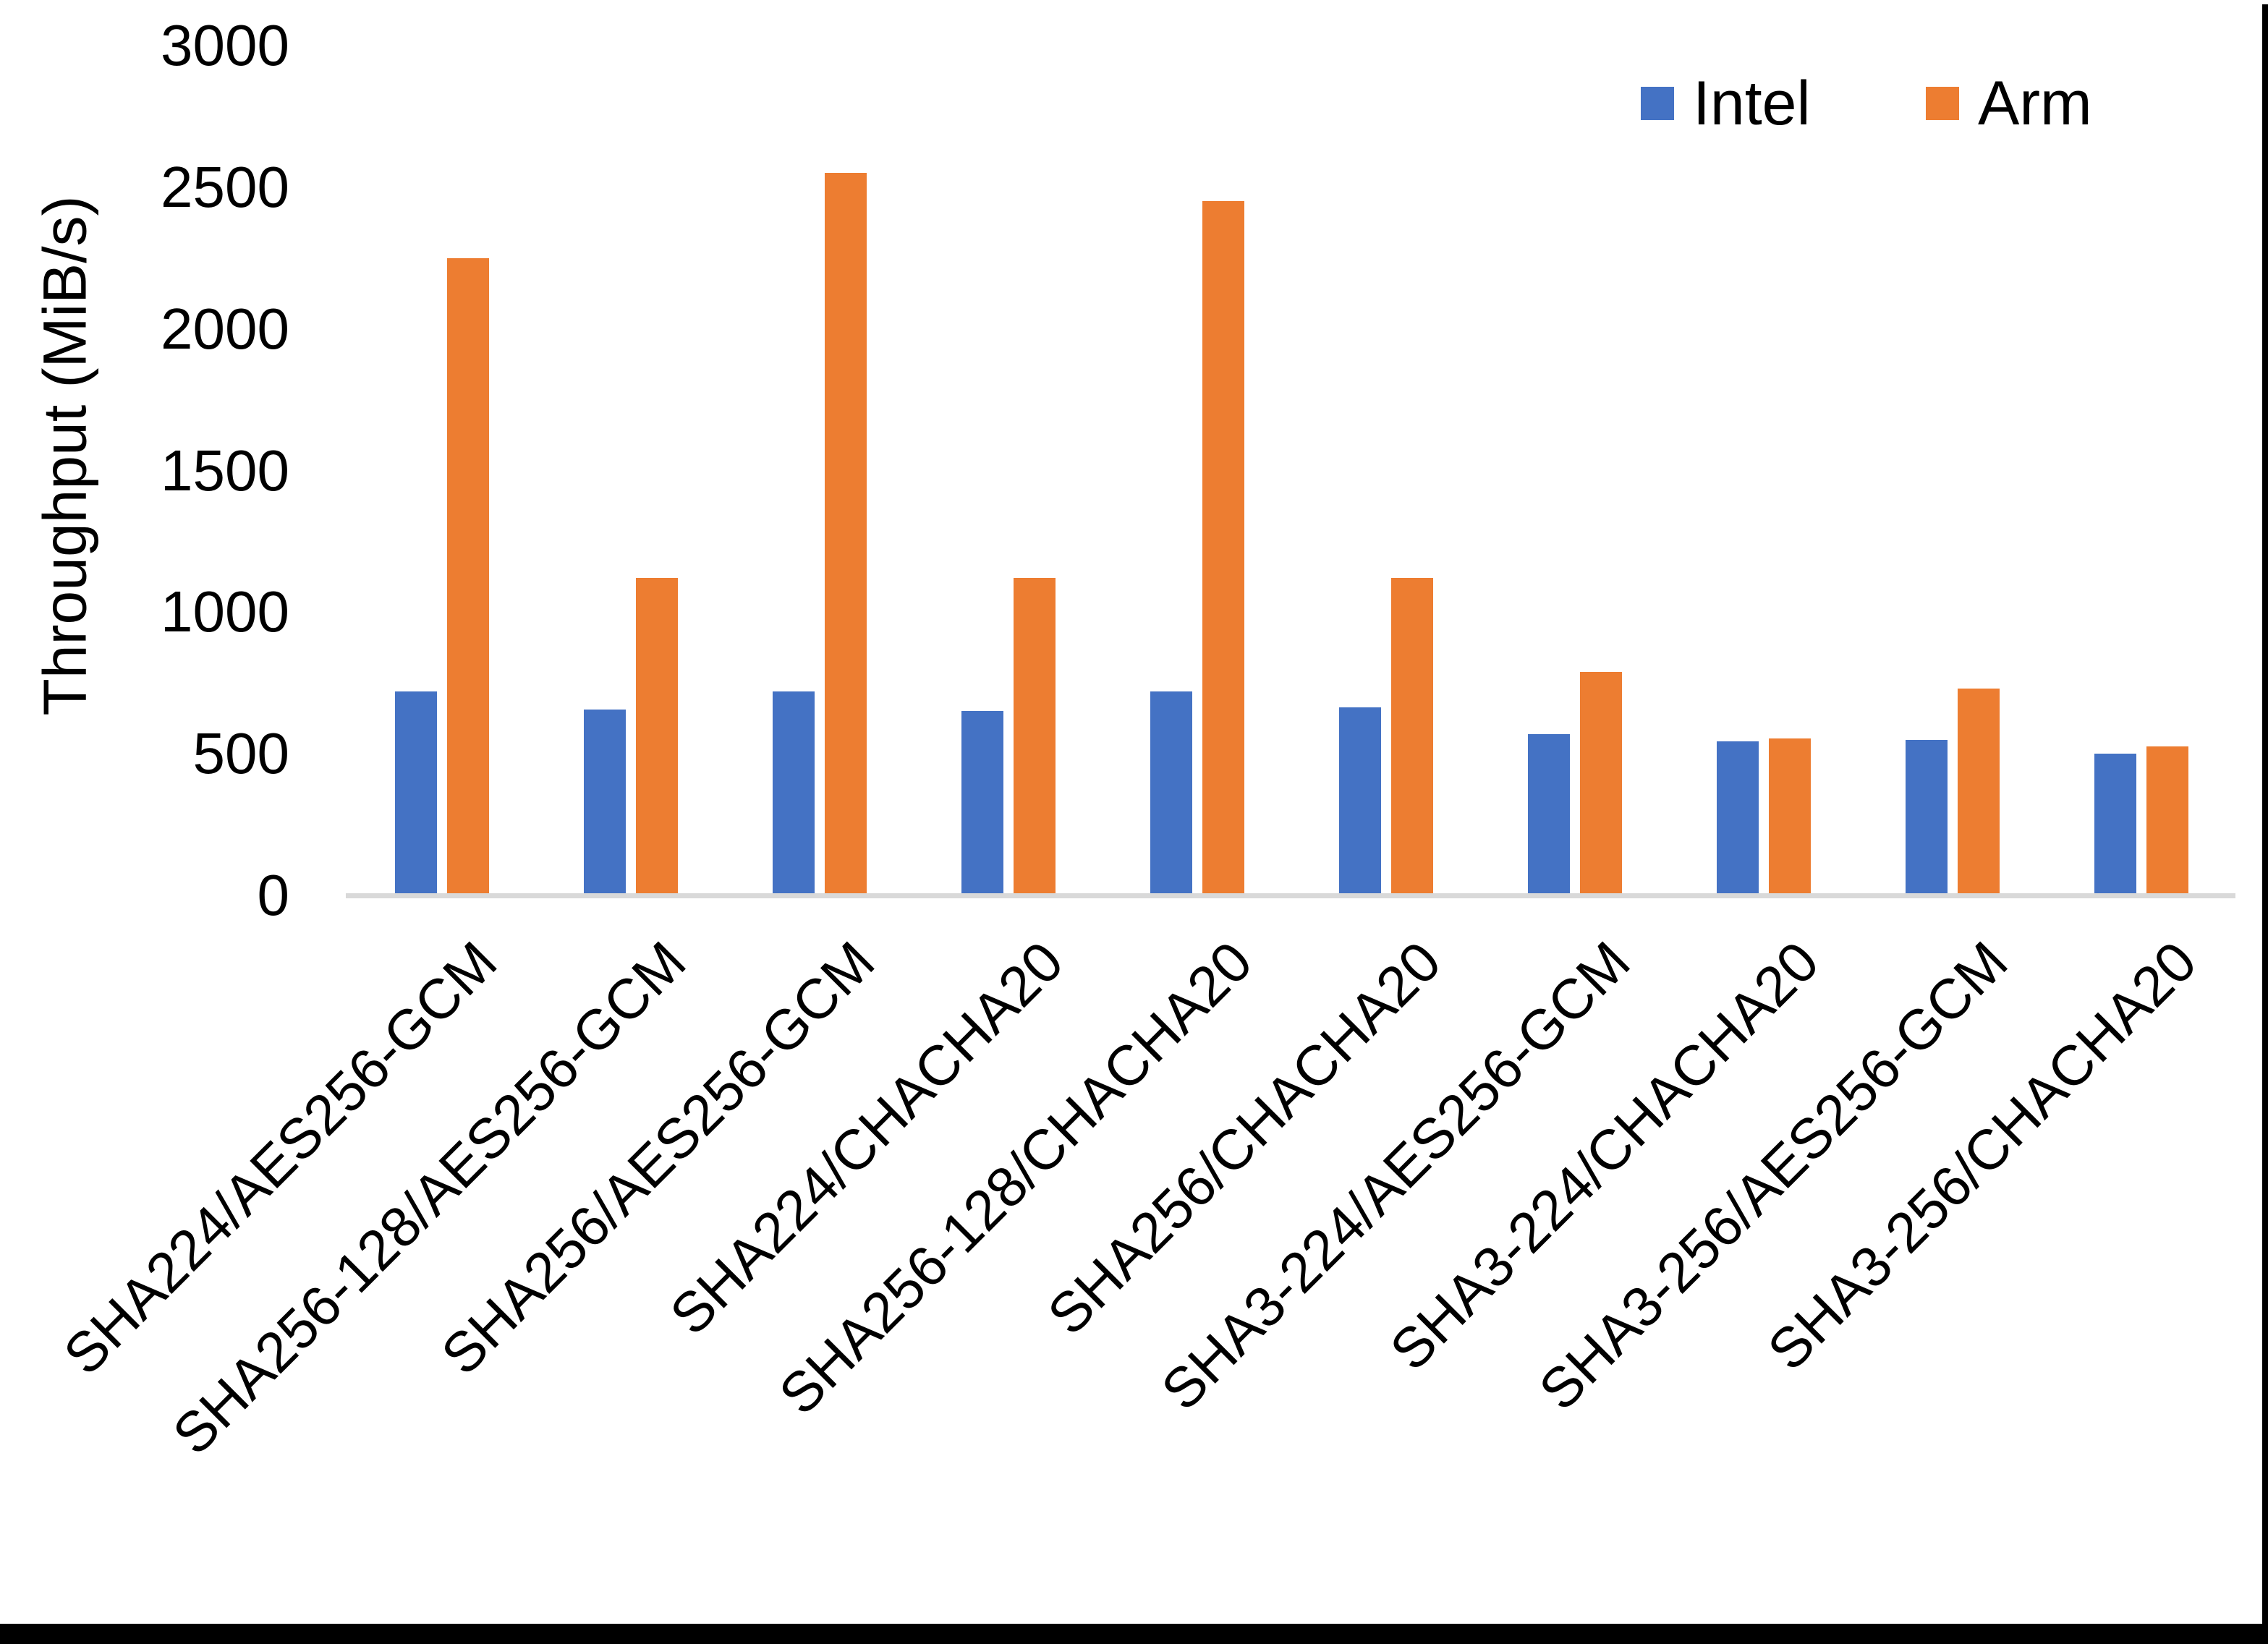 Image resolution: width=2268 pixels, height=1644 pixels. I want to click on screenshot-bottom-border, so click(1134, 1634).